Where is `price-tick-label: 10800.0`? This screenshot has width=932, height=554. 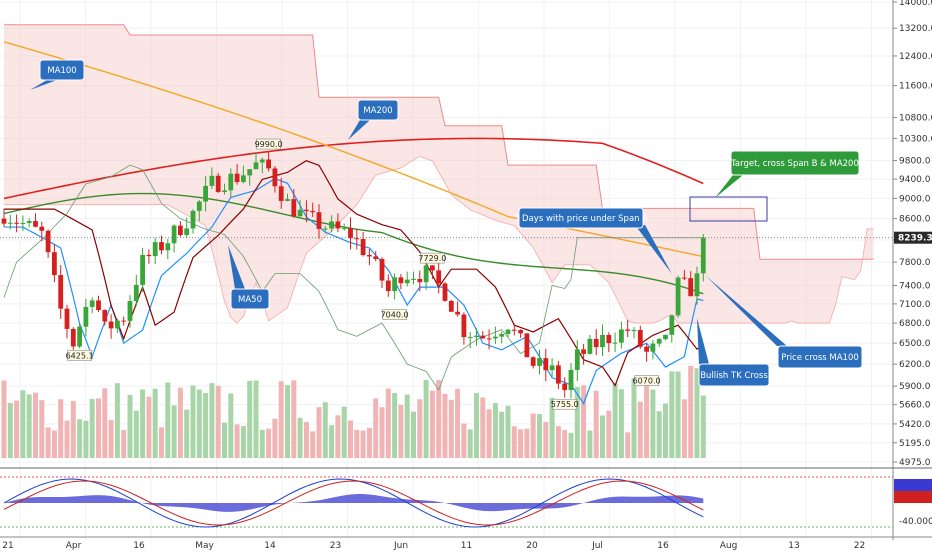
price-tick-label: 10800.0 is located at coordinates (915, 118).